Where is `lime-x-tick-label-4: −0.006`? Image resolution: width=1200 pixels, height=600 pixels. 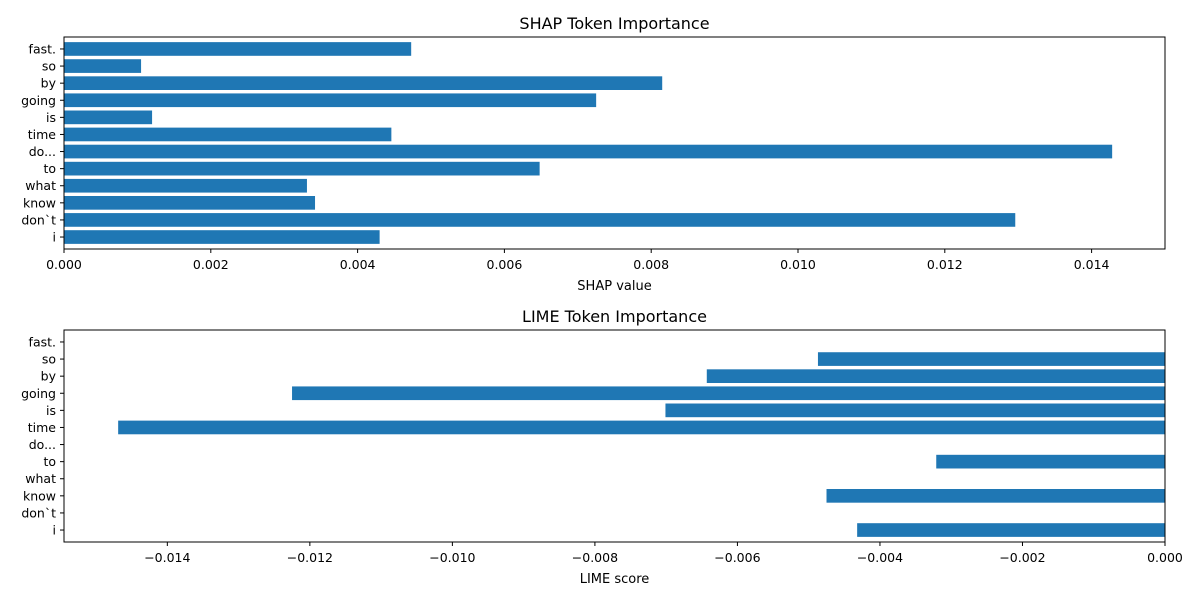
lime-x-tick-label-4: −0.006 is located at coordinates (737, 557).